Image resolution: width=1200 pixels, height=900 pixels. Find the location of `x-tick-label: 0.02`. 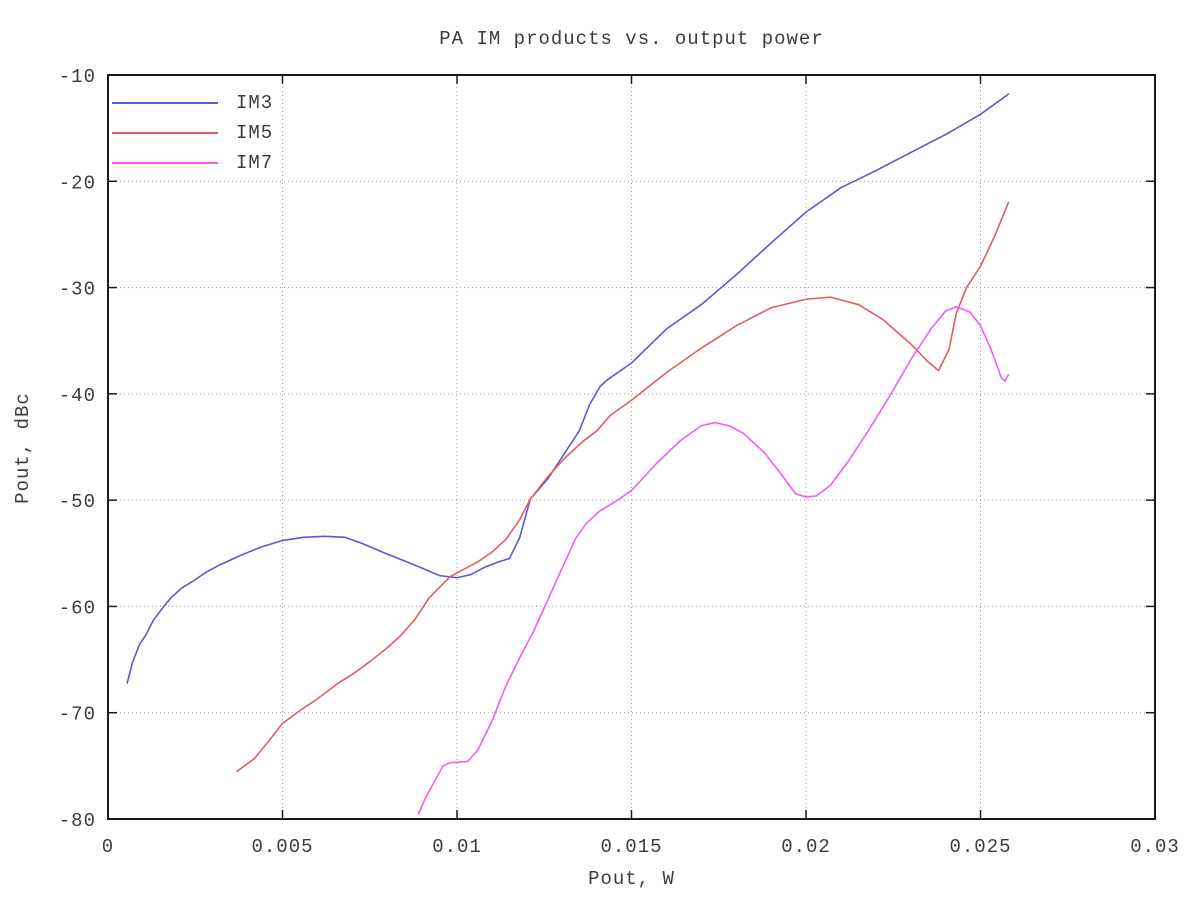

x-tick-label: 0.02 is located at coordinates (806, 847).